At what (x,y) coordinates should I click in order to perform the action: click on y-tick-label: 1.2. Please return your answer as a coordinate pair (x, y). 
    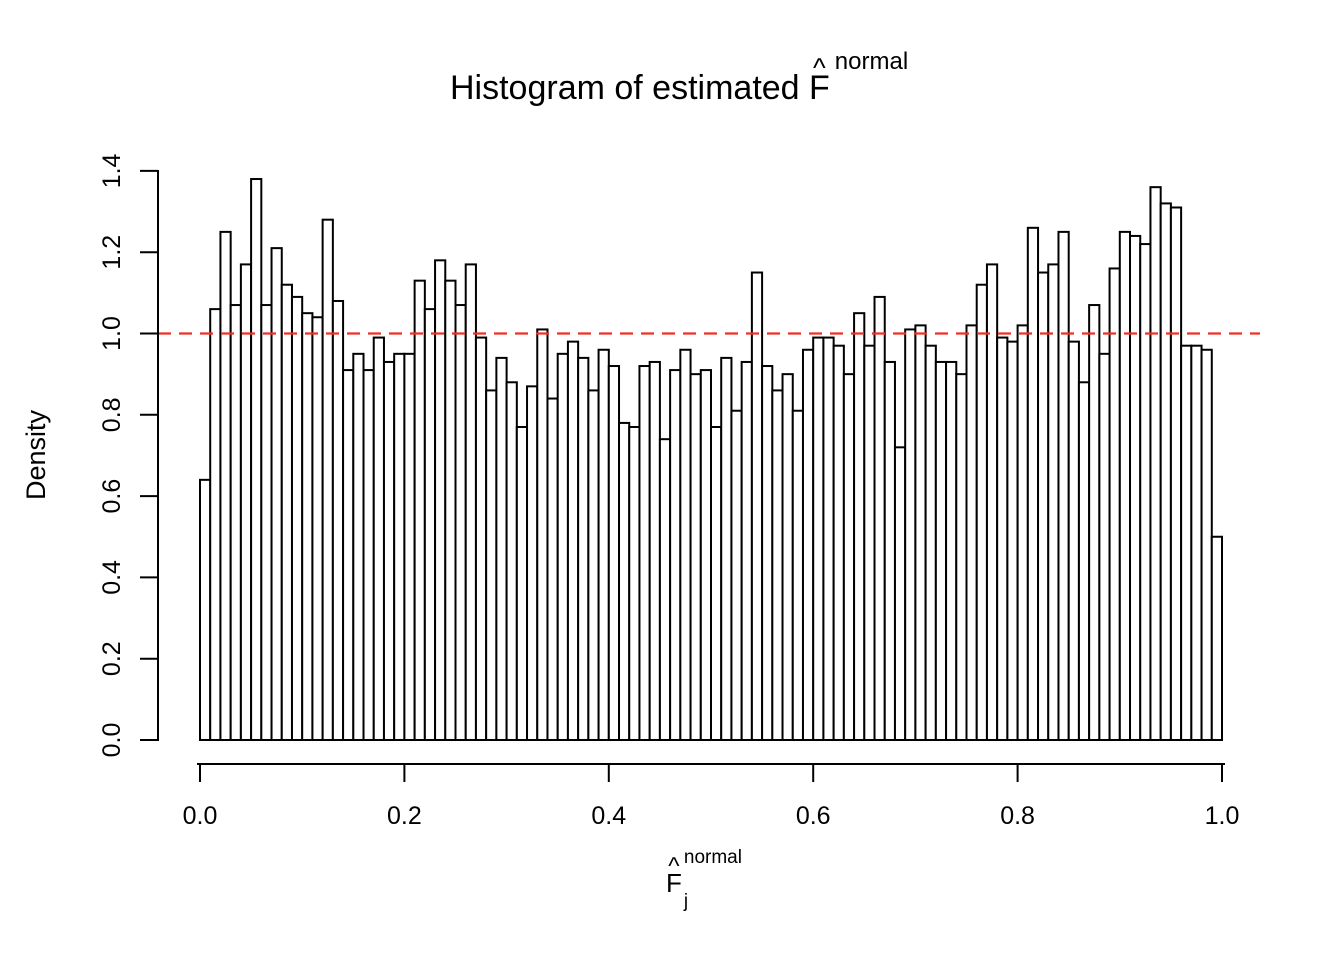
    Looking at the image, I should click on (112, 252).